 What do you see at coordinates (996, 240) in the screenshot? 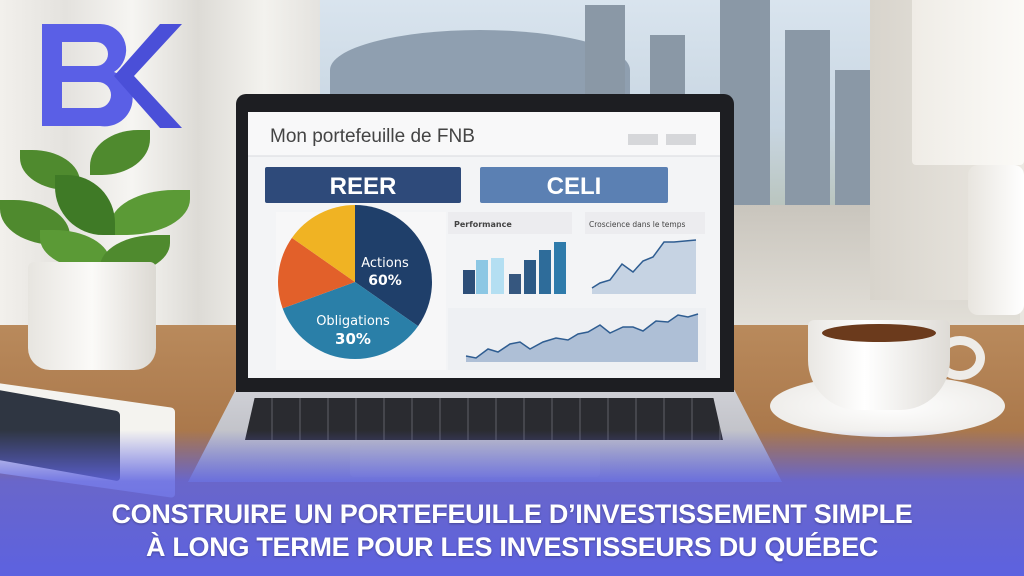
I see `lamp-base` at bounding box center [996, 240].